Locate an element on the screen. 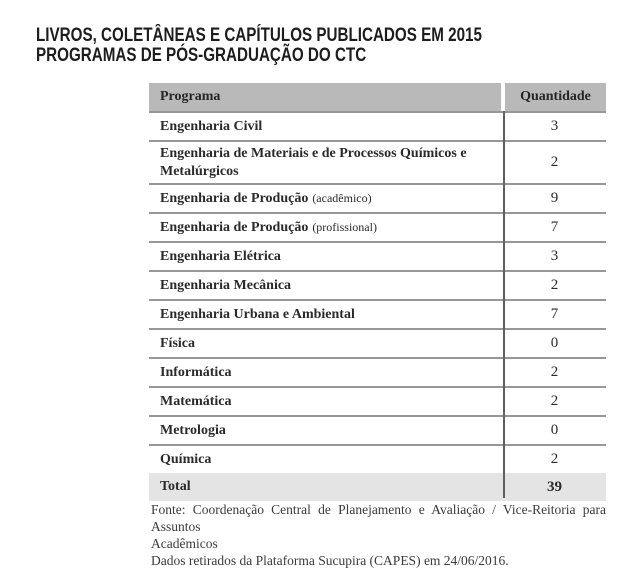  program-name: Química is located at coordinates (186, 459).